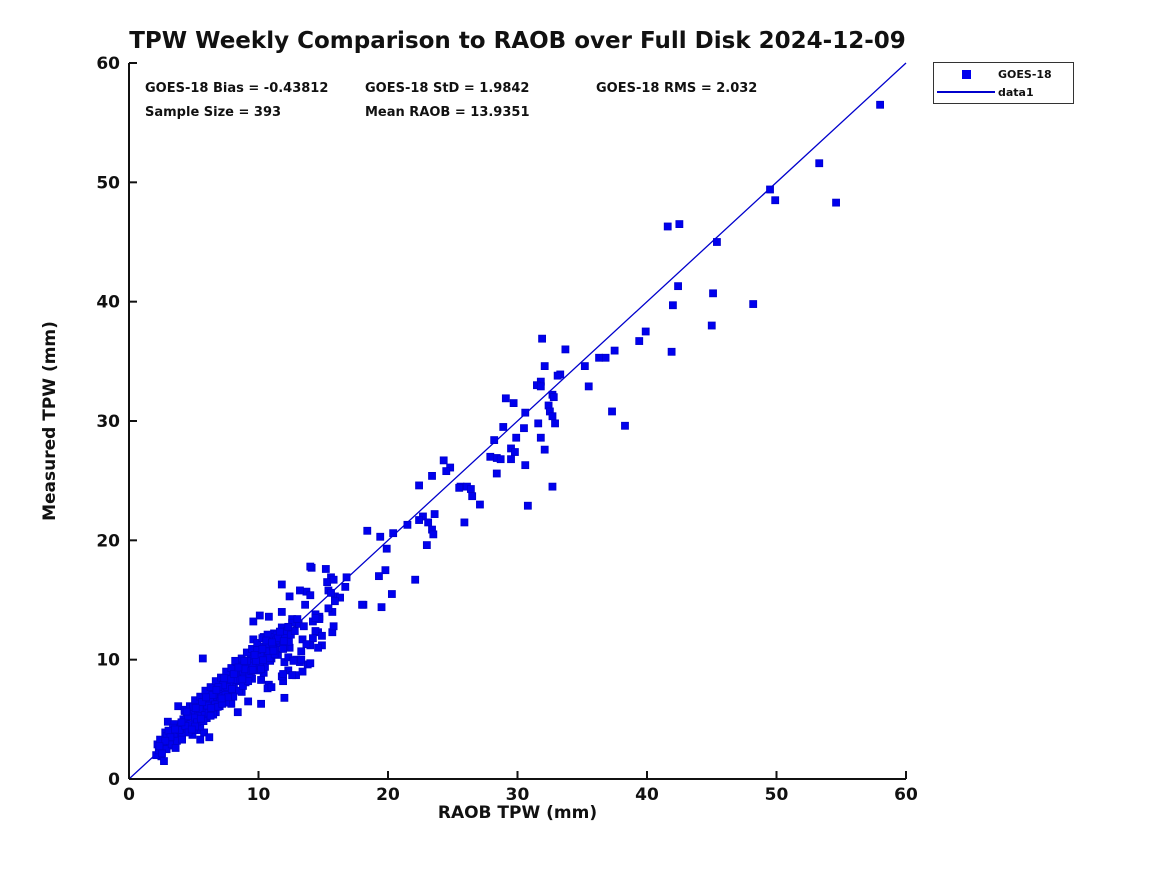 Image resolution: width=1167 pixels, height=875 pixels. Describe the element at coordinates (108, 541) in the screenshot. I see `y-tick-label: 20` at that location.